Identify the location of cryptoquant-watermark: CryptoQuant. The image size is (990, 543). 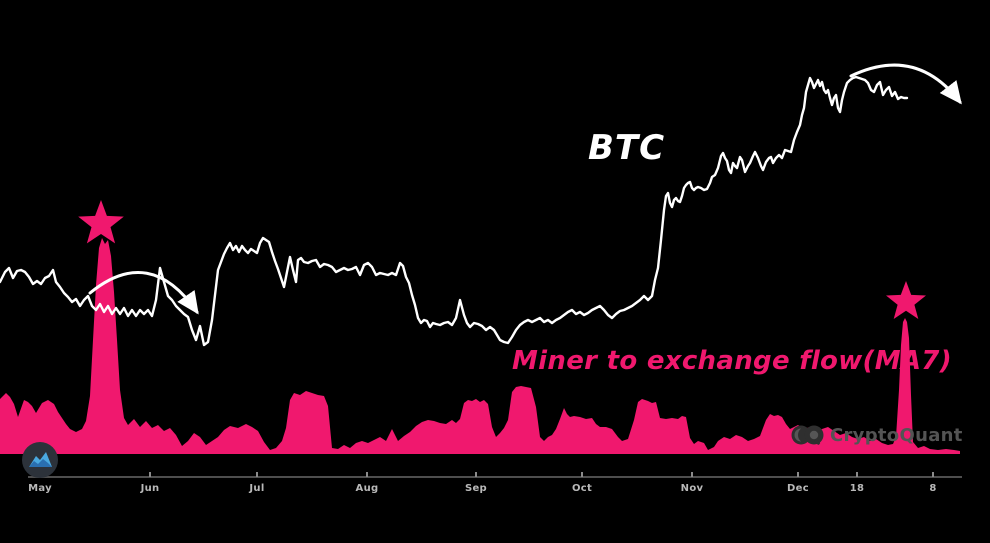
(877, 435).